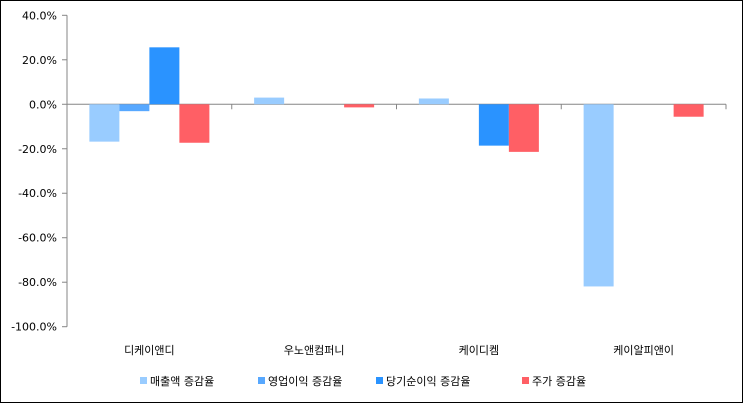 The image size is (743, 403). I want to click on x-tick-label: 케이알피앤이, so click(643, 350).